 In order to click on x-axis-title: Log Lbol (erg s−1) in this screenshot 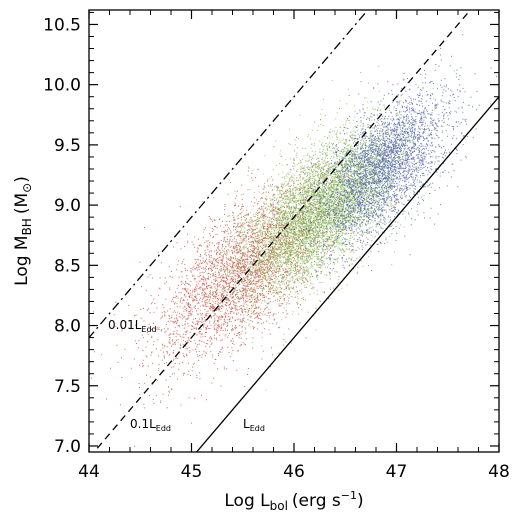, I will do `click(293, 501)`.